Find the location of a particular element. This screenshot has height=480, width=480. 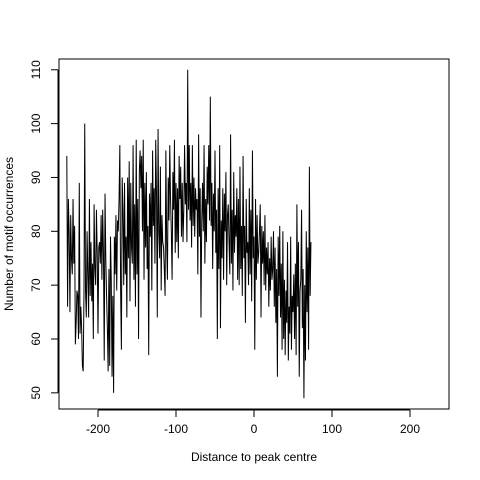

y-tick-label: 60 is located at coordinates (36, 339).